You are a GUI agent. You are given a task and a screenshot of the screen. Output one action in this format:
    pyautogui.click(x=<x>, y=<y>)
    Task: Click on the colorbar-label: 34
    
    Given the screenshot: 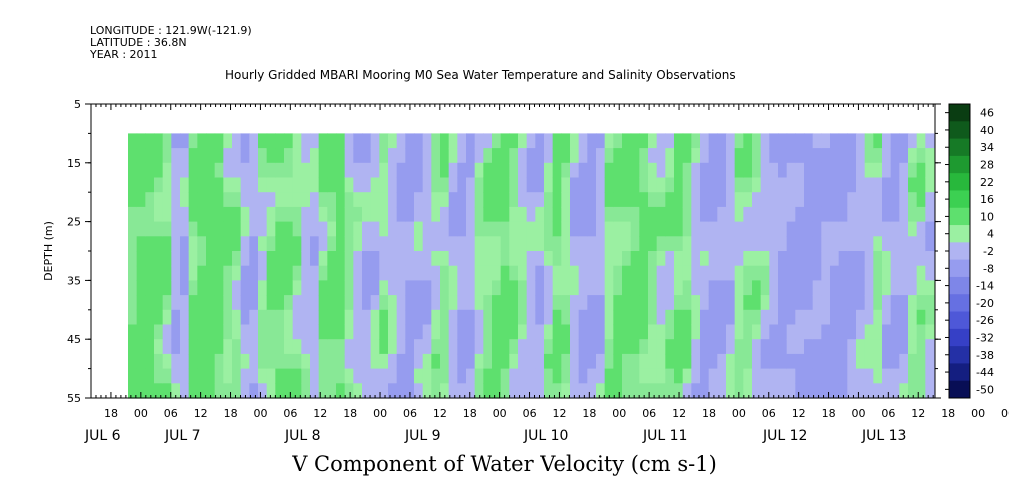 What is the action you would take?
    pyautogui.click(x=987, y=147)
    